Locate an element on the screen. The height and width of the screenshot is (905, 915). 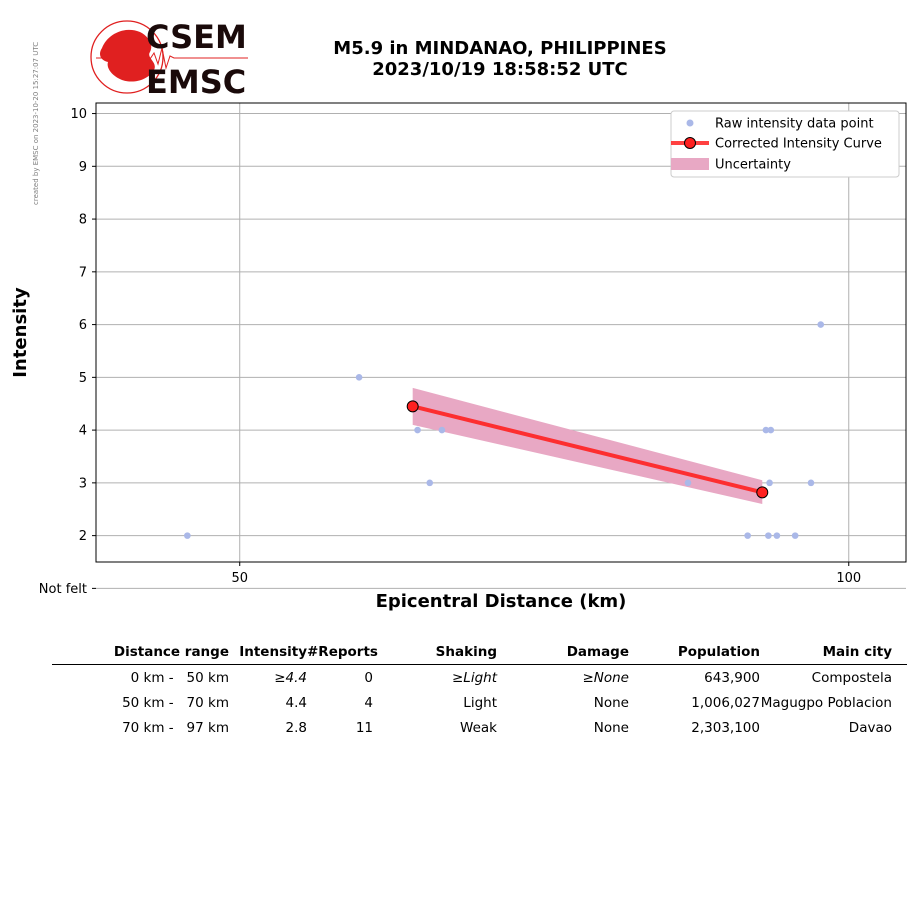
logo-globe-ring is located at coordinates (127, 57).